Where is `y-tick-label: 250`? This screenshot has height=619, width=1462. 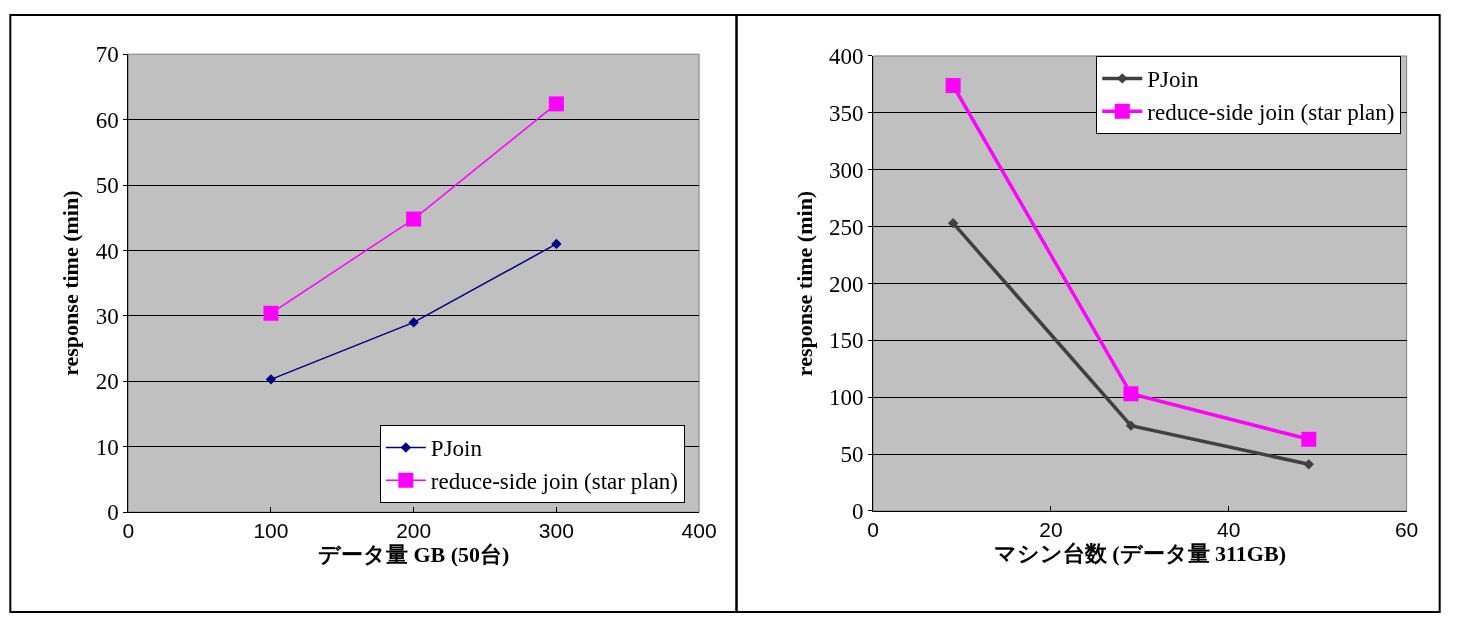
y-tick-label: 250 is located at coordinates (846, 227).